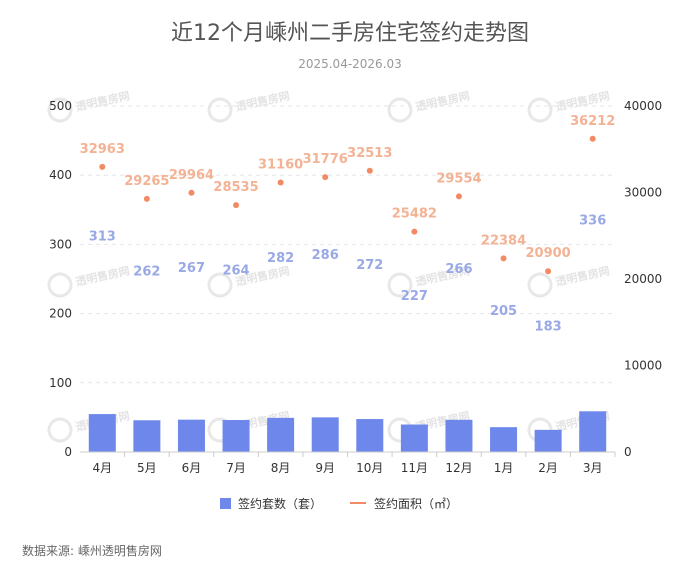 This screenshot has width=700, height=576. What do you see at coordinates (60, 175) in the screenshot?
I see `y-left-tick-label: 400` at bounding box center [60, 175].